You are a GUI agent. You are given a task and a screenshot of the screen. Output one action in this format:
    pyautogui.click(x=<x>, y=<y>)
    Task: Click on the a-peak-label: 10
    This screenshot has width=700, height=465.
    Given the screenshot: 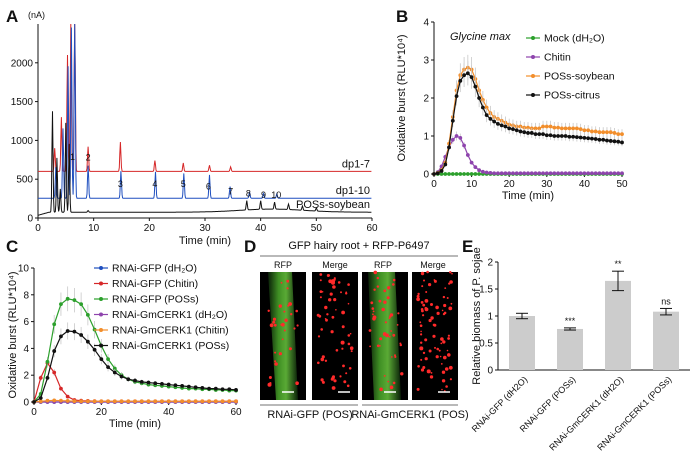 What is the action you would take?
    pyautogui.click(x=276, y=195)
    